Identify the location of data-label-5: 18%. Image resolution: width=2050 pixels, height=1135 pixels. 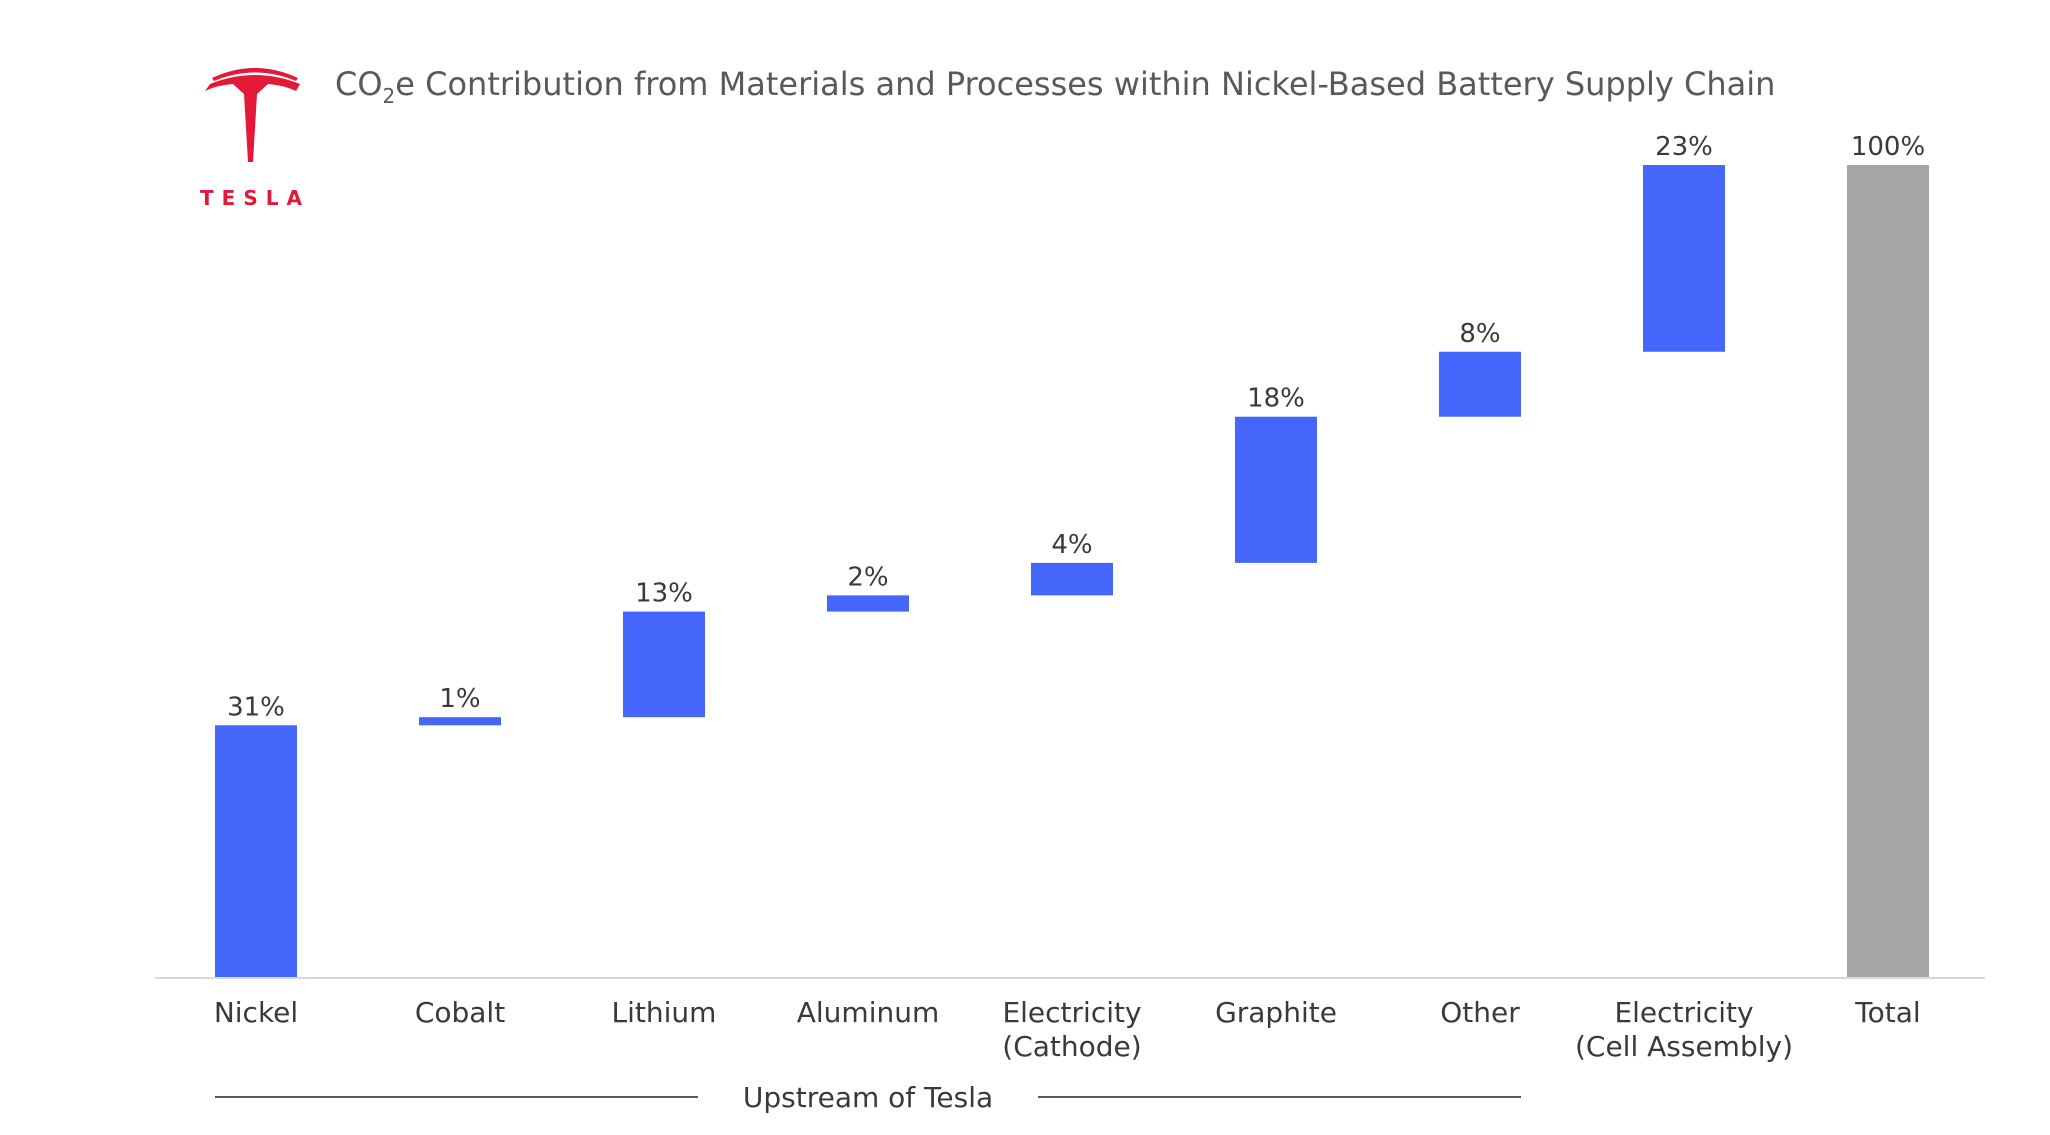
(1276, 399).